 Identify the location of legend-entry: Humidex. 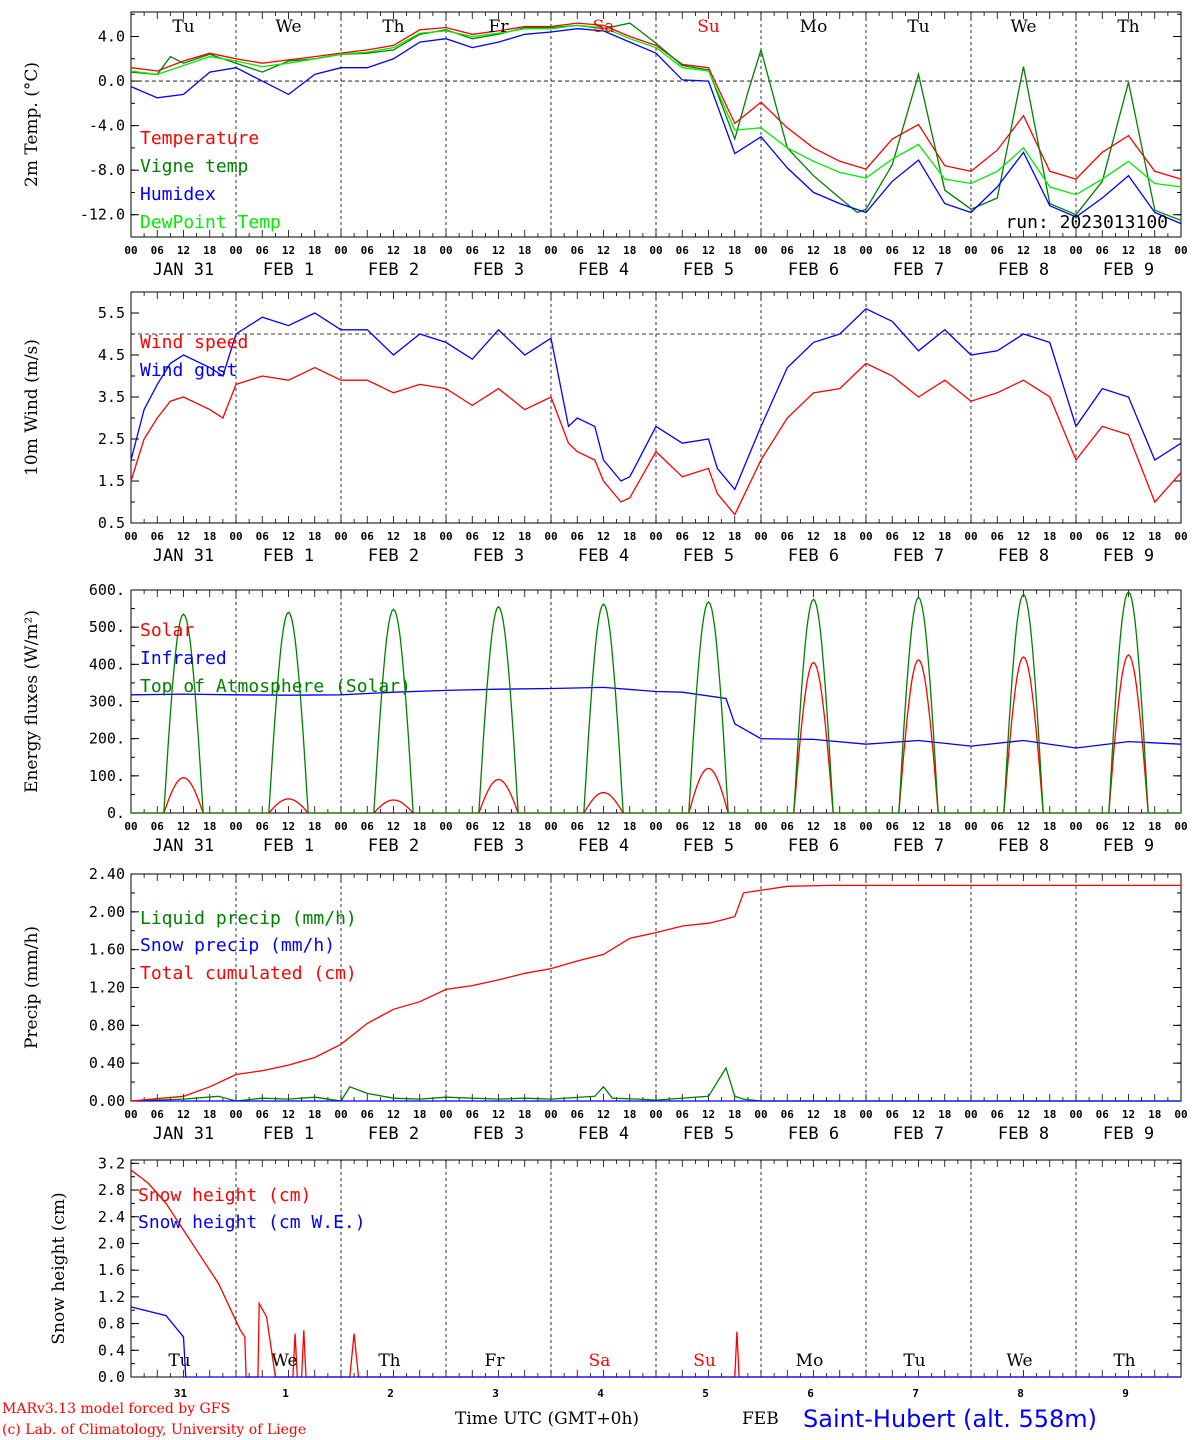
(178, 194).